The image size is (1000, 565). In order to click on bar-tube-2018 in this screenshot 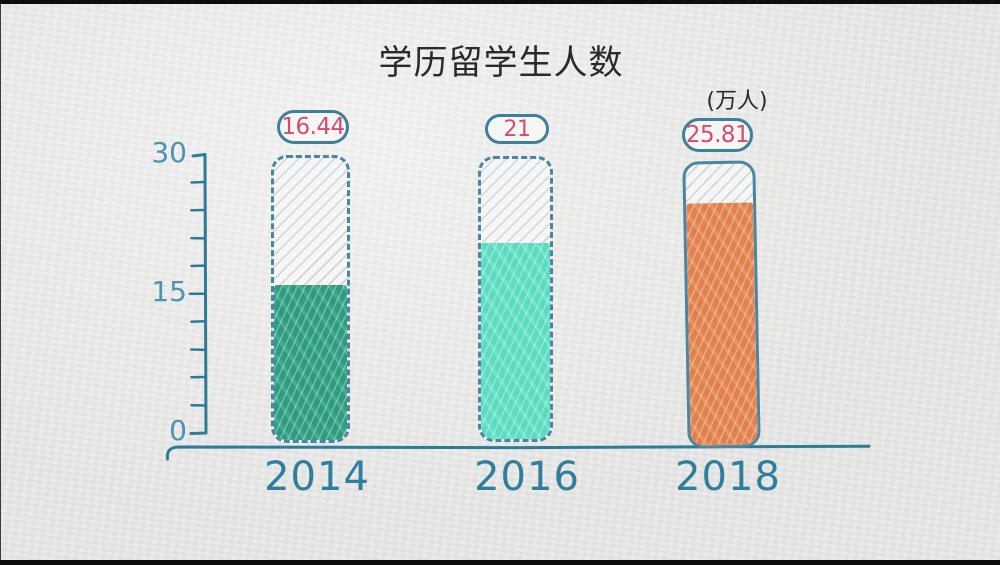, I will do `click(721, 304)`.